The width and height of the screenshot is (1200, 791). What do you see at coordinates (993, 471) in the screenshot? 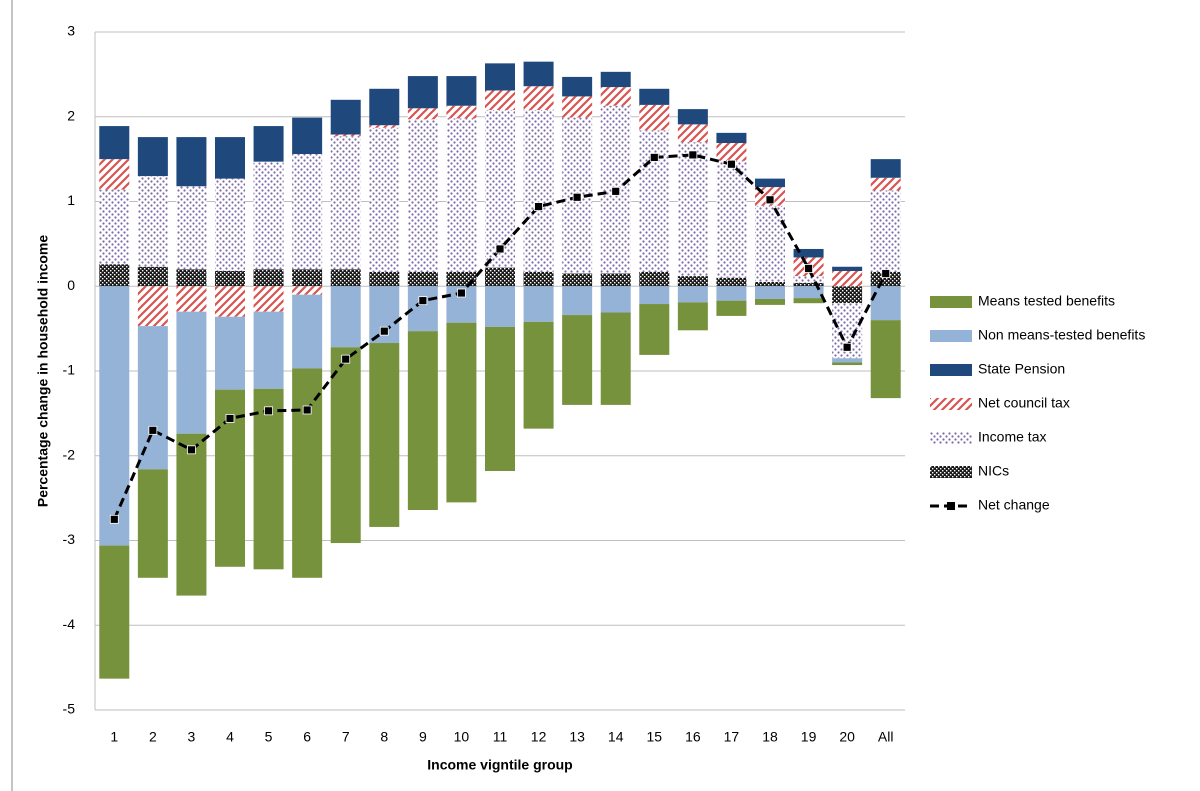
I see `legend-label: NICs` at bounding box center [993, 471].